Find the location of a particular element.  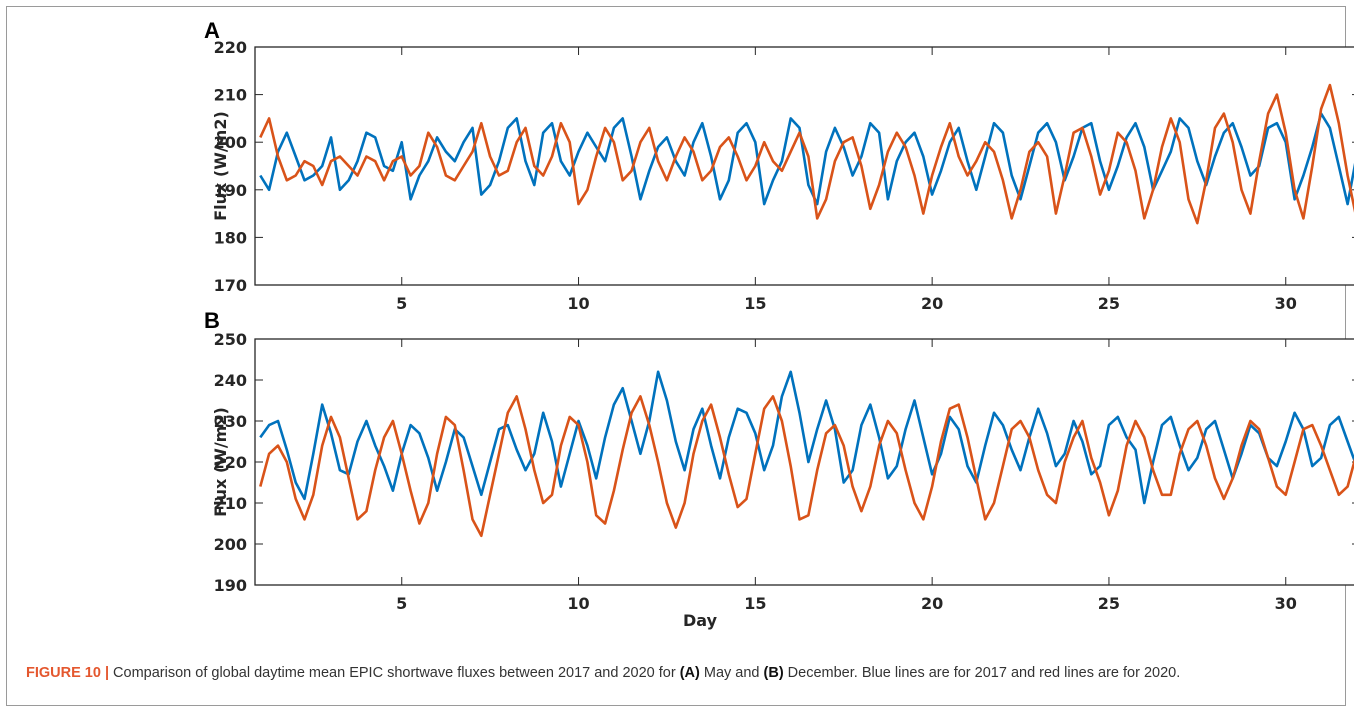

panel-b-x-tick-label: 25 is located at coordinates (1109, 603).